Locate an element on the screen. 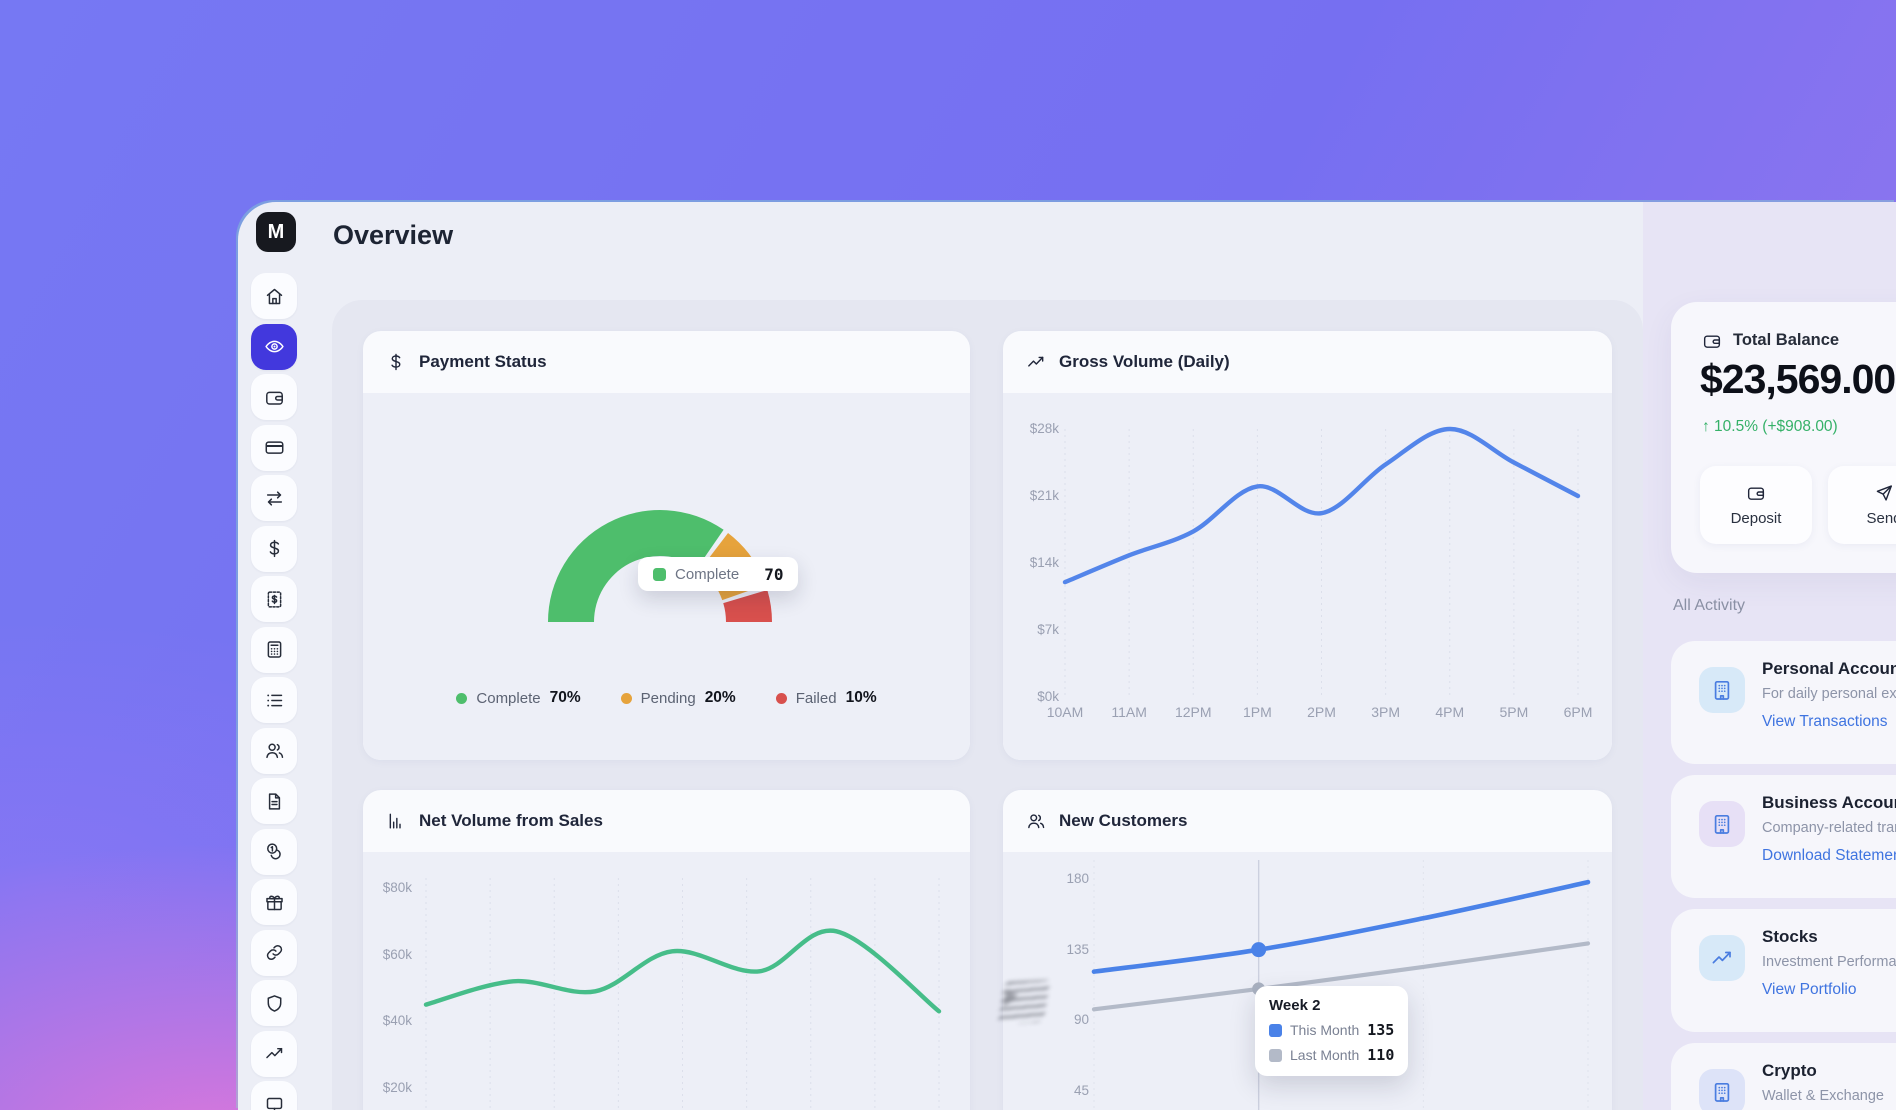 This screenshot has width=1896, height=1110. balance-actions: Deposit Send is located at coordinates (1798, 505).